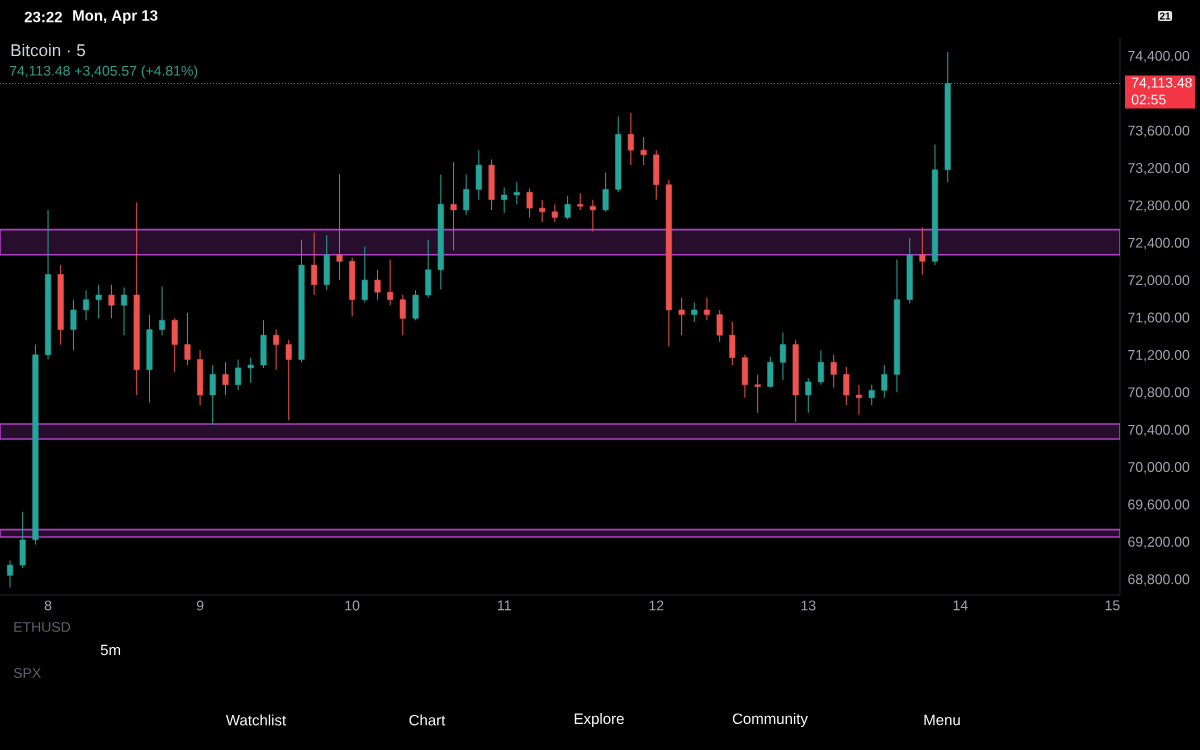  What do you see at coordinates (1159, 131) in the screenshot?
I see `y-tick-label: 73,600.00` at bounding box center [1159, 131].